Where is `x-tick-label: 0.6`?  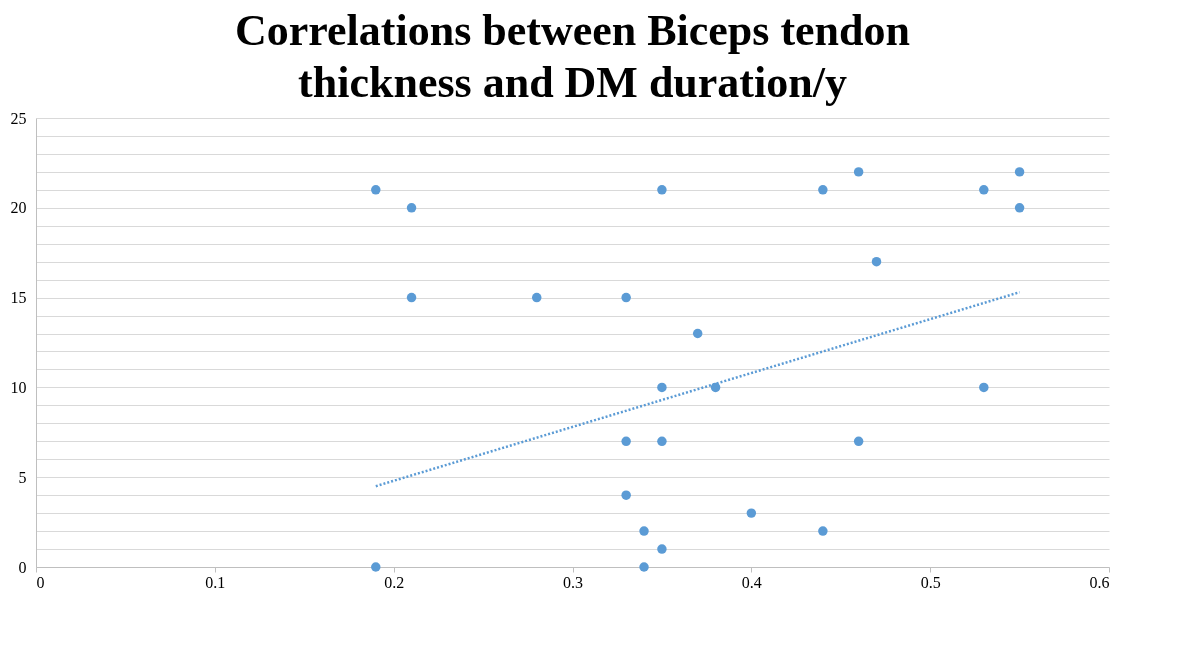
x-tick-label: 0.6 is located at coordinates (1099, 582).